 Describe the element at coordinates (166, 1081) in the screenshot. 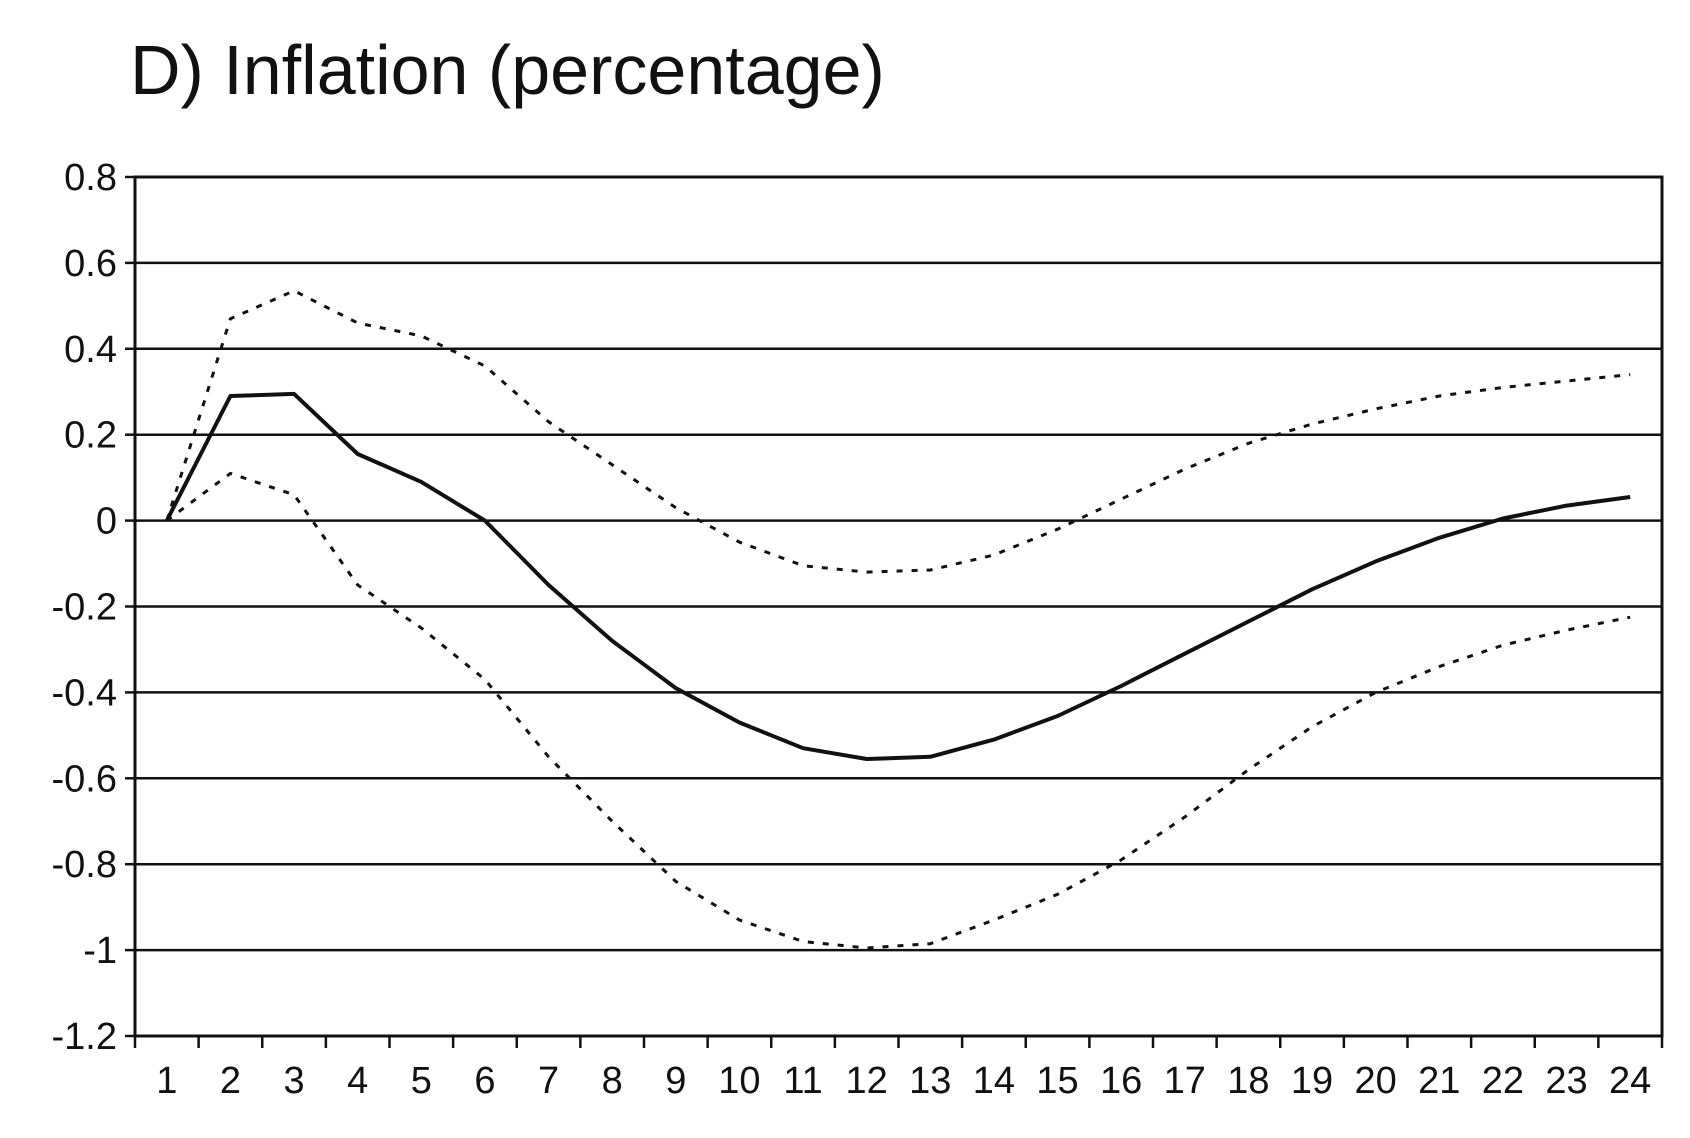

I see `x-tick-label: 1` at that location.